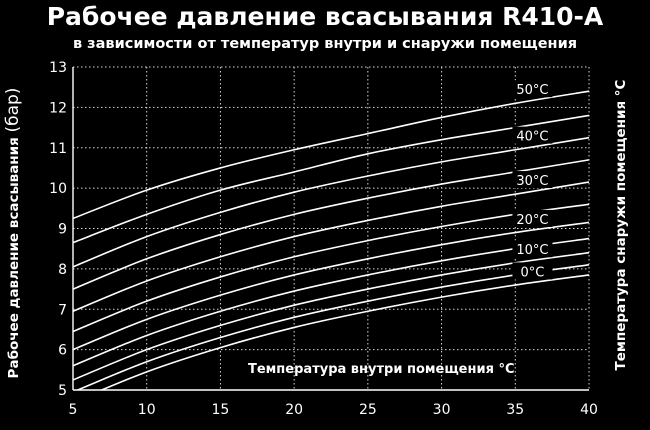 Image resolution: width=650 pixels, height=430 pixels. I want to click on y-tick-label: 11, so click(58, 149).